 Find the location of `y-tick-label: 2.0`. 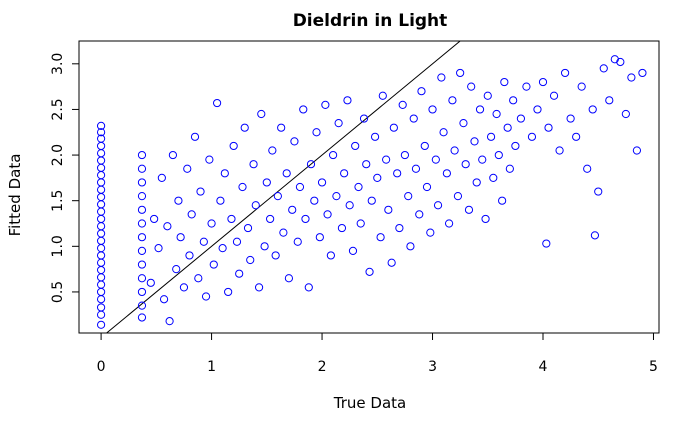

y-tick-label: 2.0 is located at coordinates (58, 155).